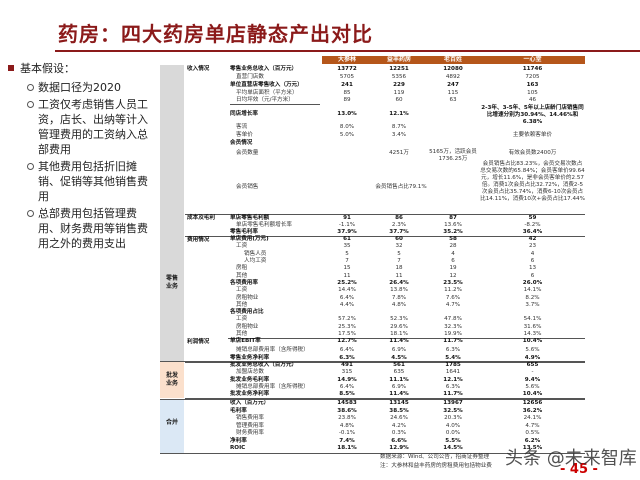  I want to click on table-cell: 63, so click(453, 100).